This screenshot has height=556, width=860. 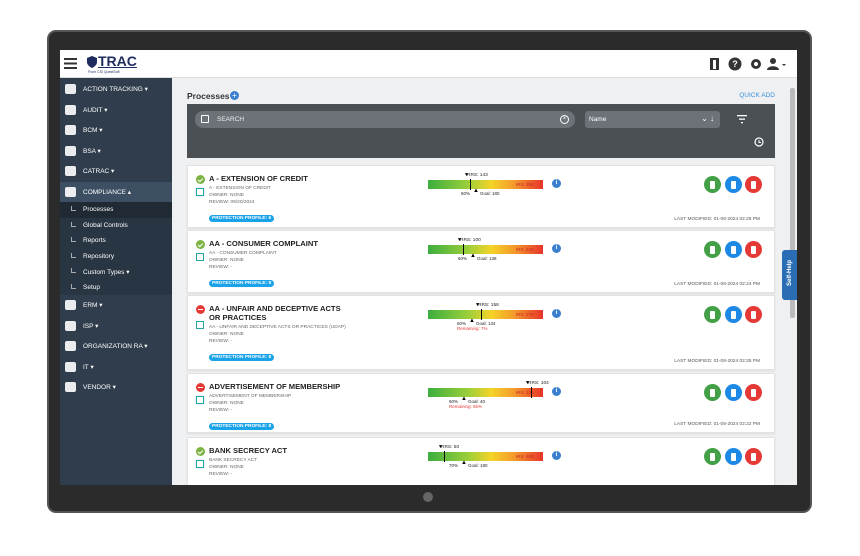 I want to click on nav-item: ISP ▾, so click(x=116, y=326).